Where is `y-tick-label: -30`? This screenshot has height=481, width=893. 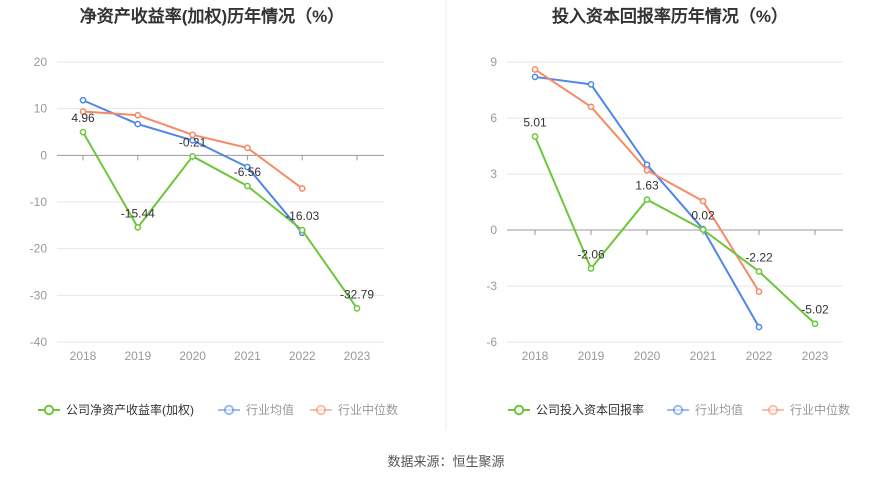
y-tick-label: -30 is located at coordinates (39, 295).